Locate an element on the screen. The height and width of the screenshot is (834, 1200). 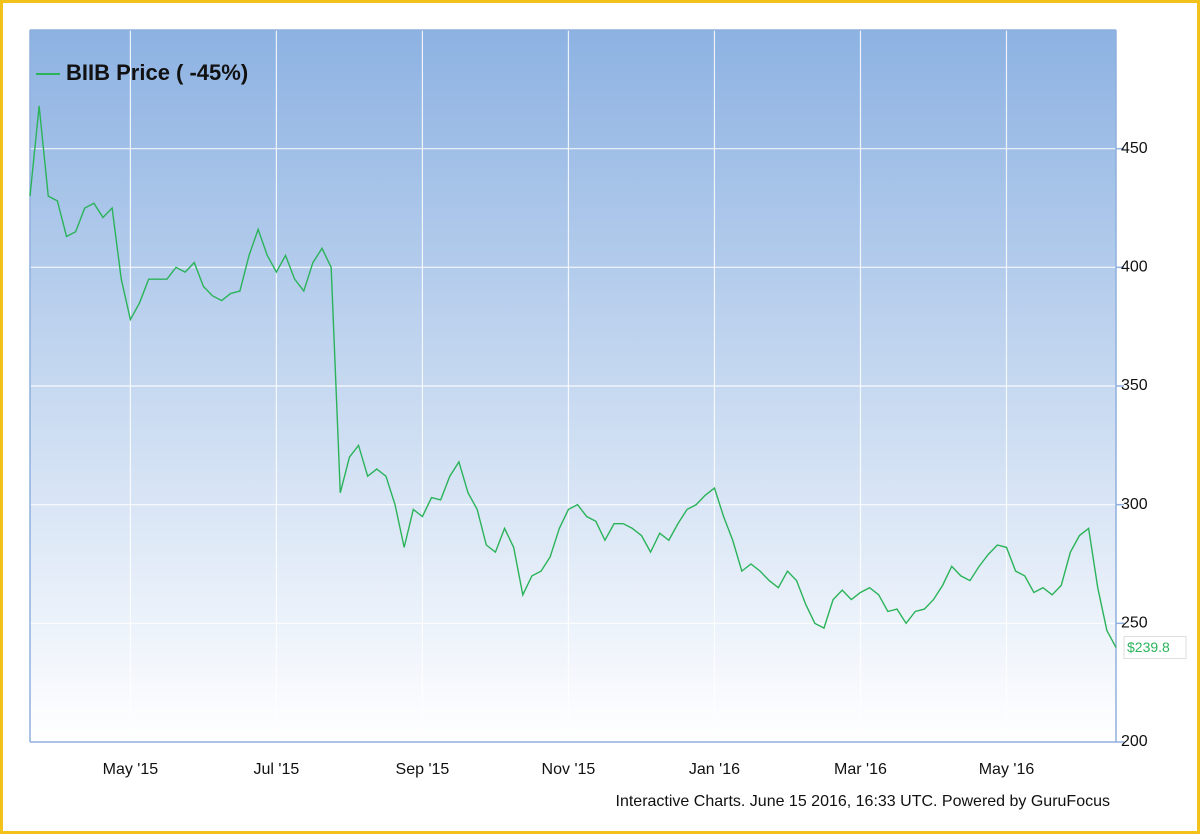
end-label: $239.8 is located at coordinates (1148, 647).